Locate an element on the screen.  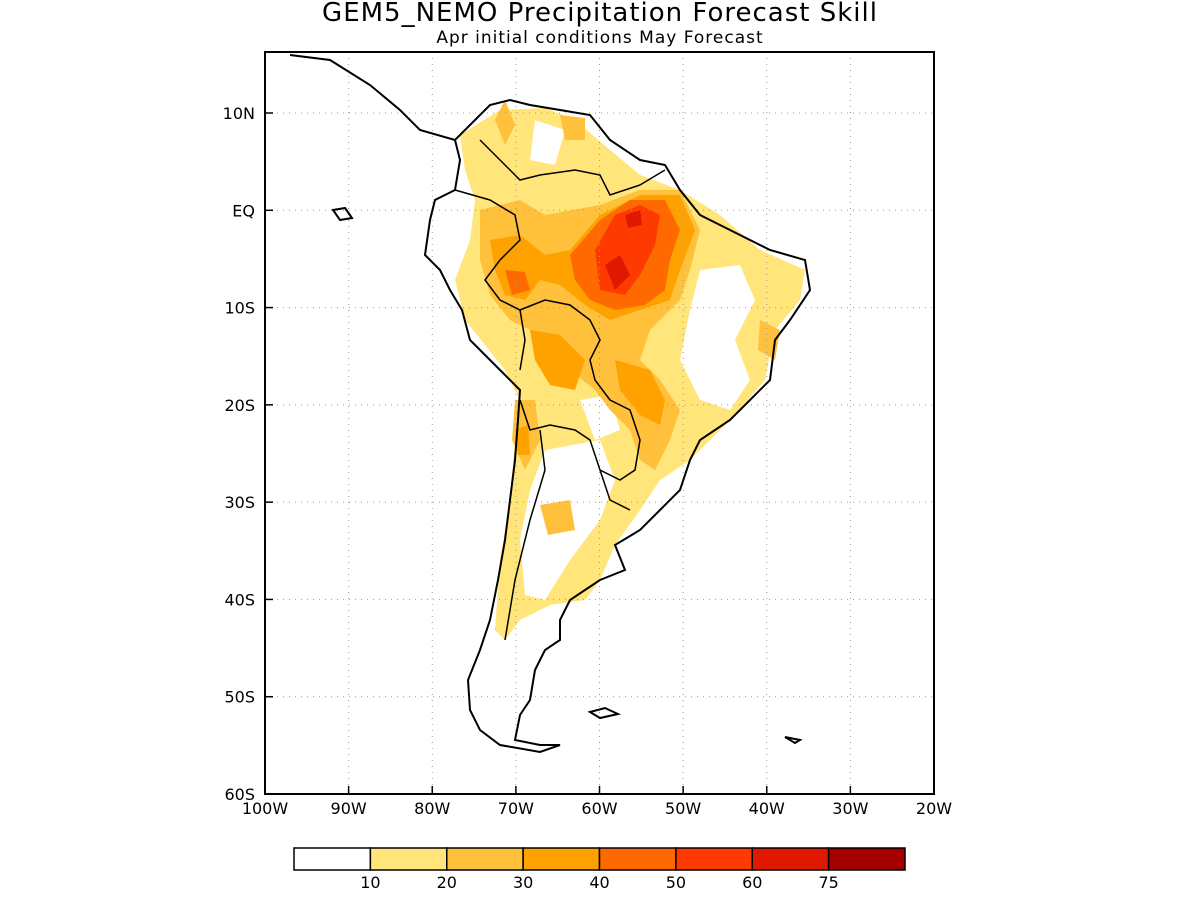
falkland-islands is located at coordinates (604, 713).